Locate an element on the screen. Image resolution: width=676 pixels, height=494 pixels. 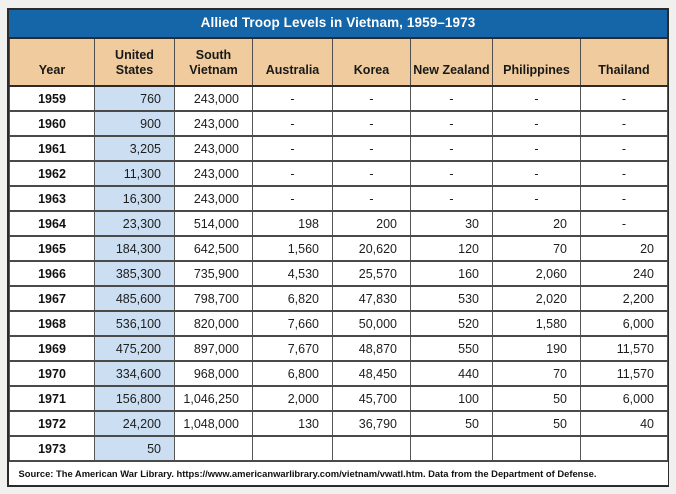
cell-value: 2,020 is located at coordinates (536, 298).